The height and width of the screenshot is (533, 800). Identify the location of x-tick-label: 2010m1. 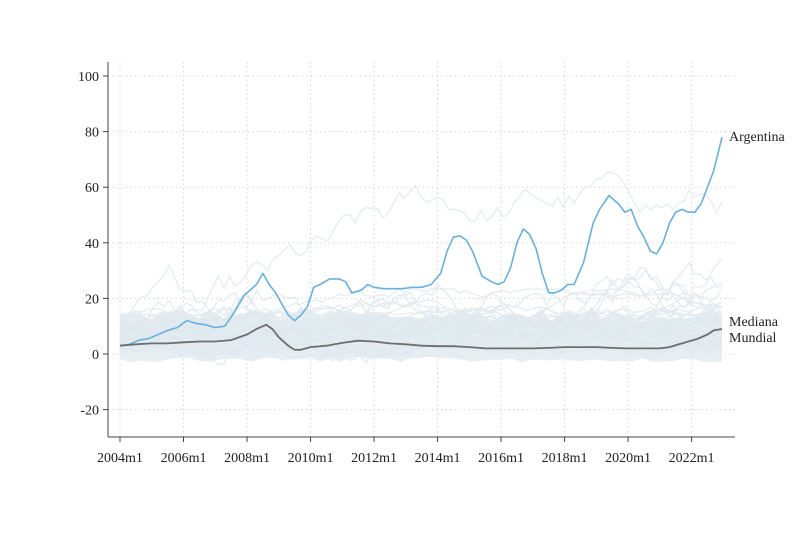
(311, 458).